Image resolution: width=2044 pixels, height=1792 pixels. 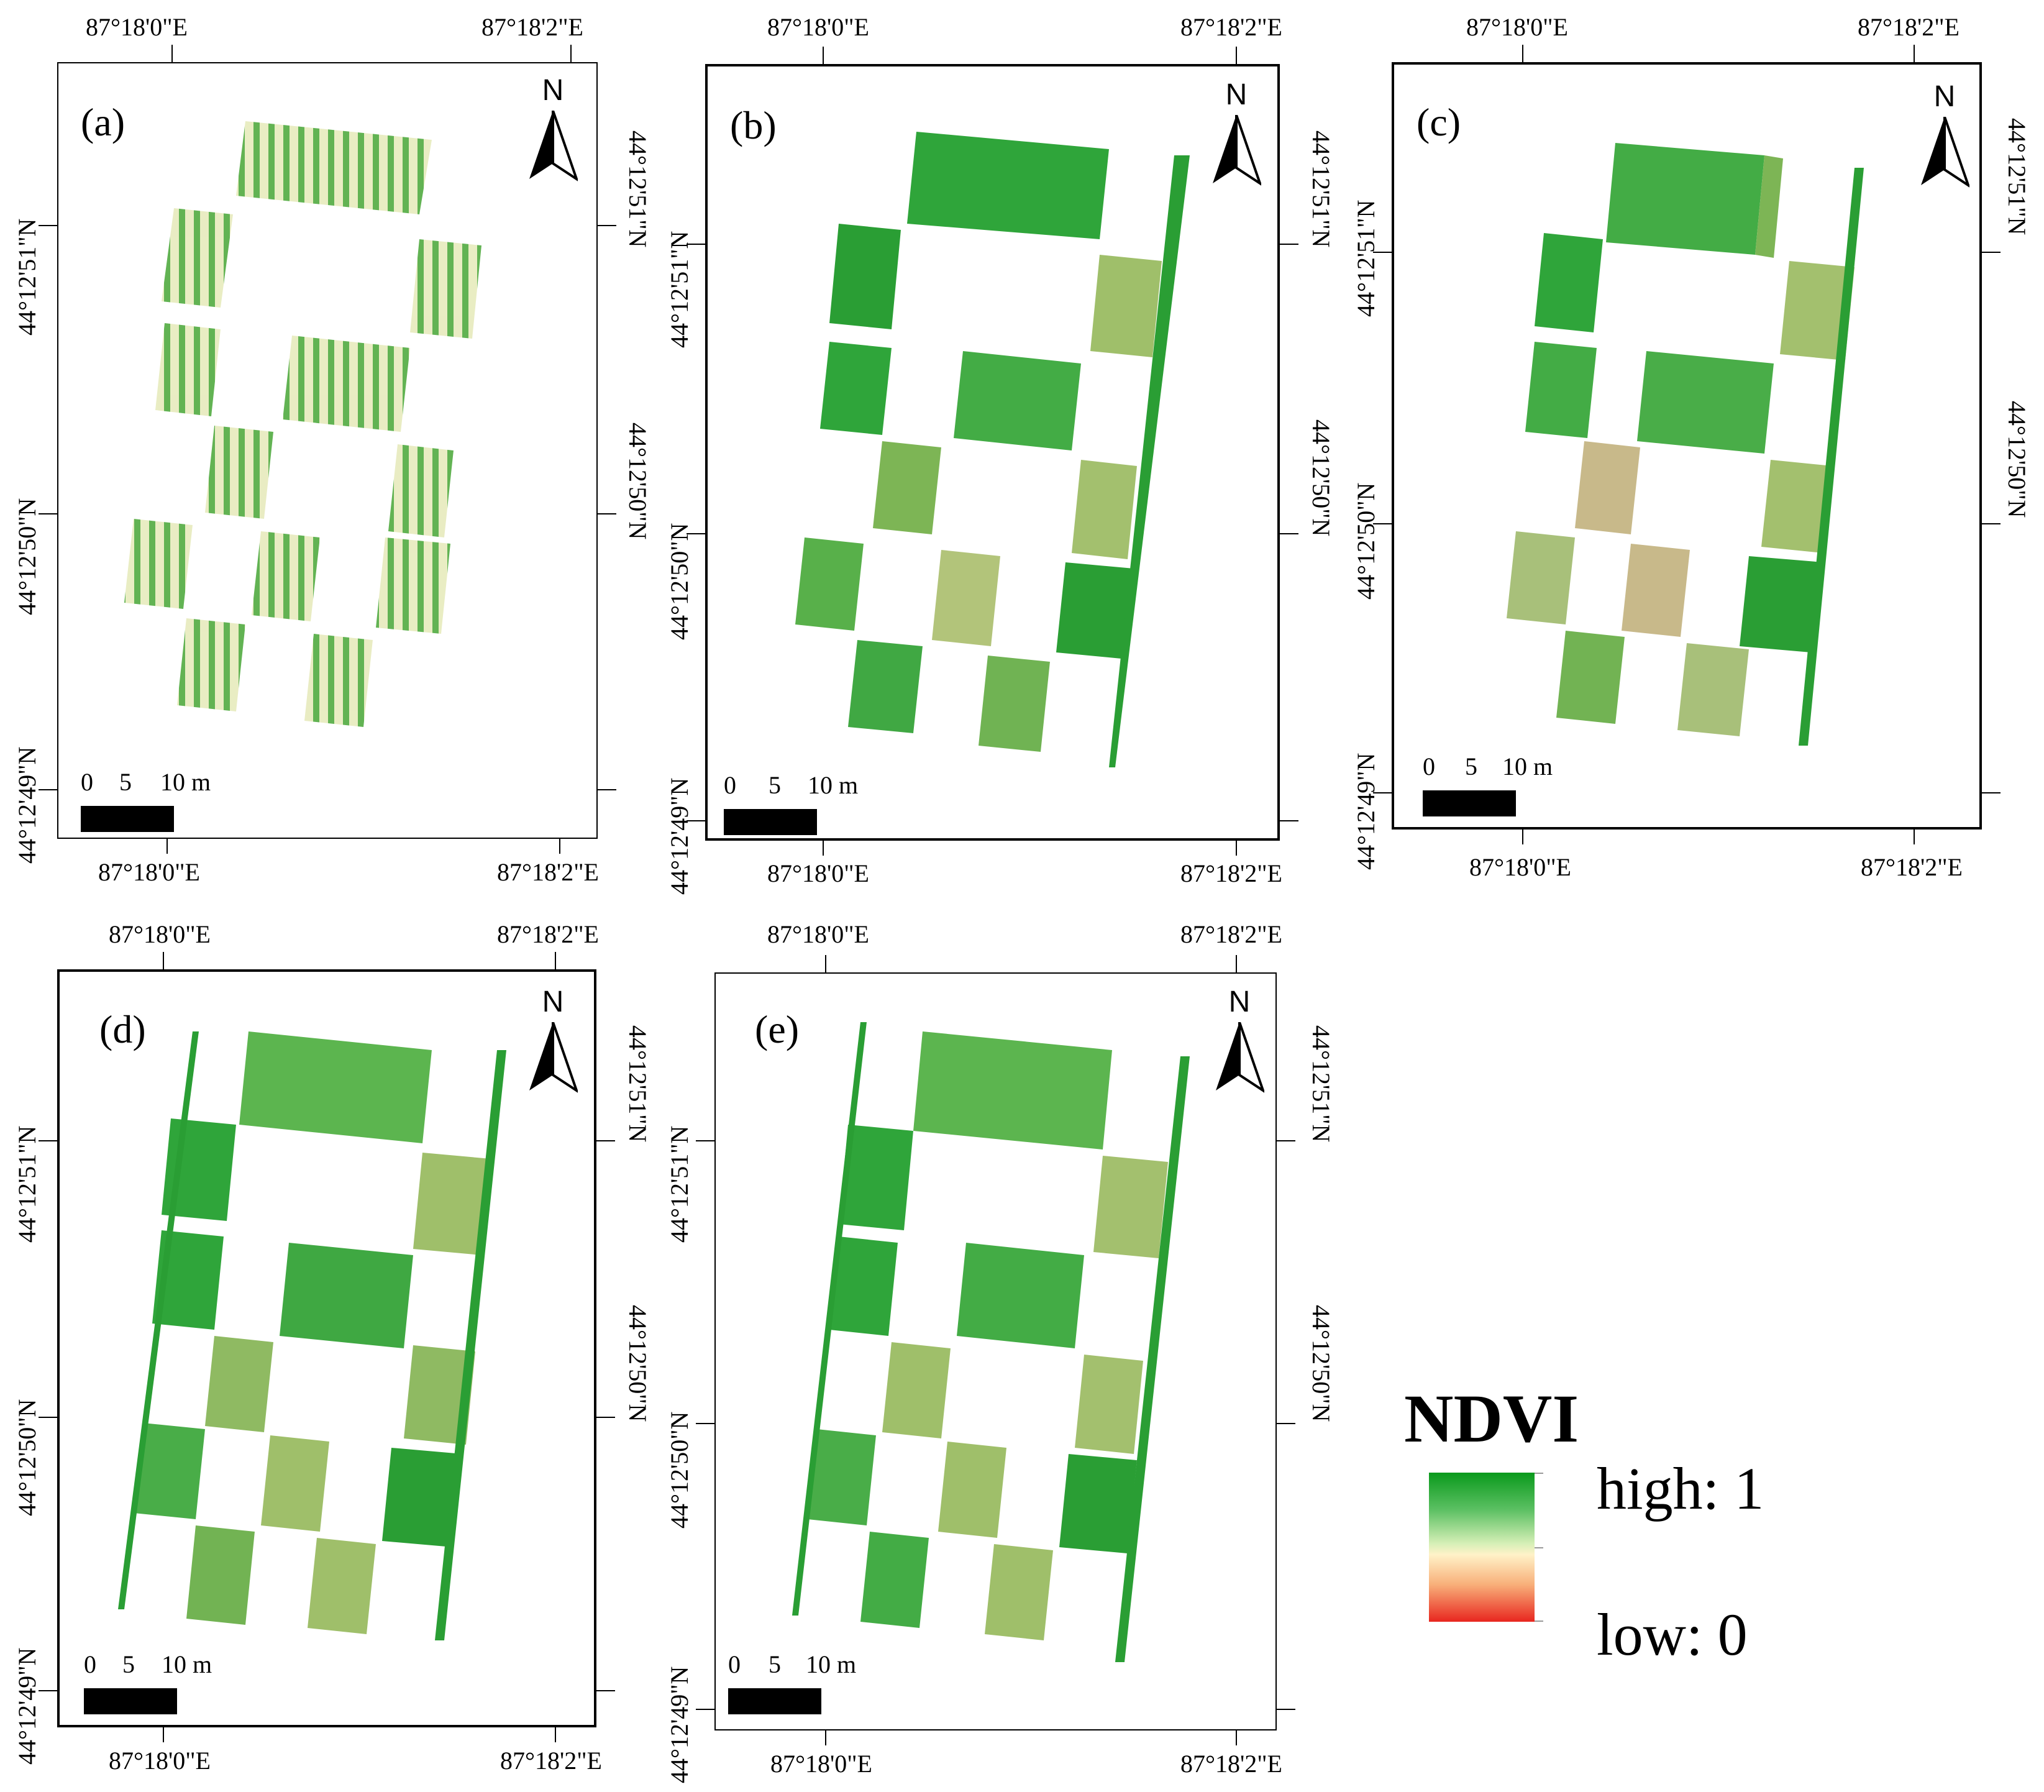 I want to click on legend-color-ramp, so click(x=1482, y=1547).